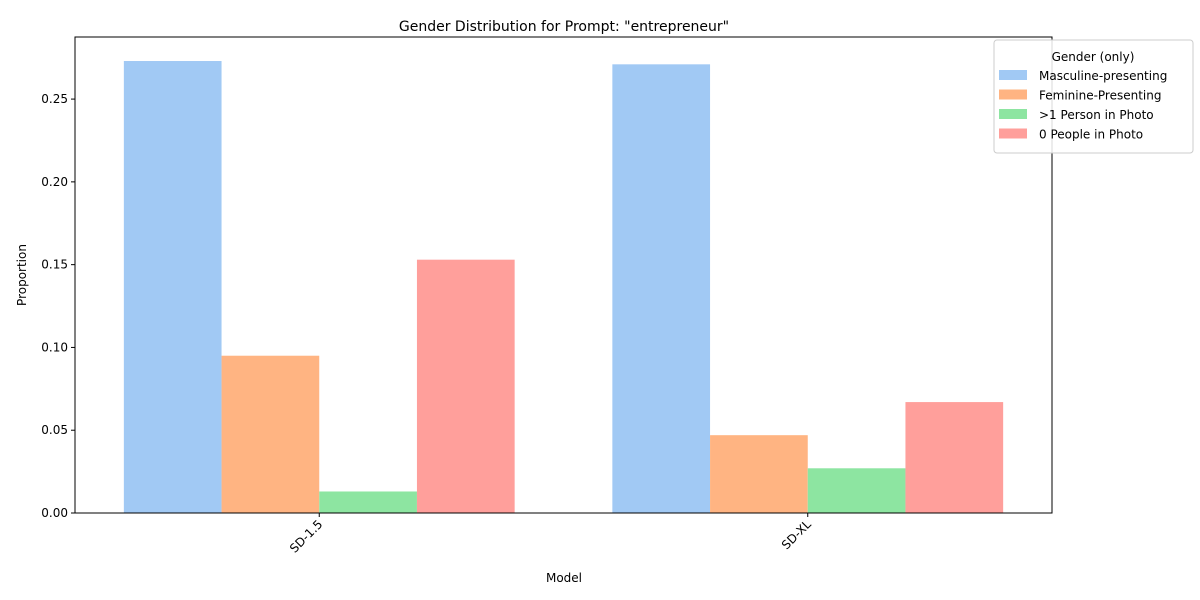 This screenshot has height=600, width=1200. What do you see at coordinates (54, 182) in the screenshot?
I see `y-tick-label: 0.20` at bounding box center [54, 182].